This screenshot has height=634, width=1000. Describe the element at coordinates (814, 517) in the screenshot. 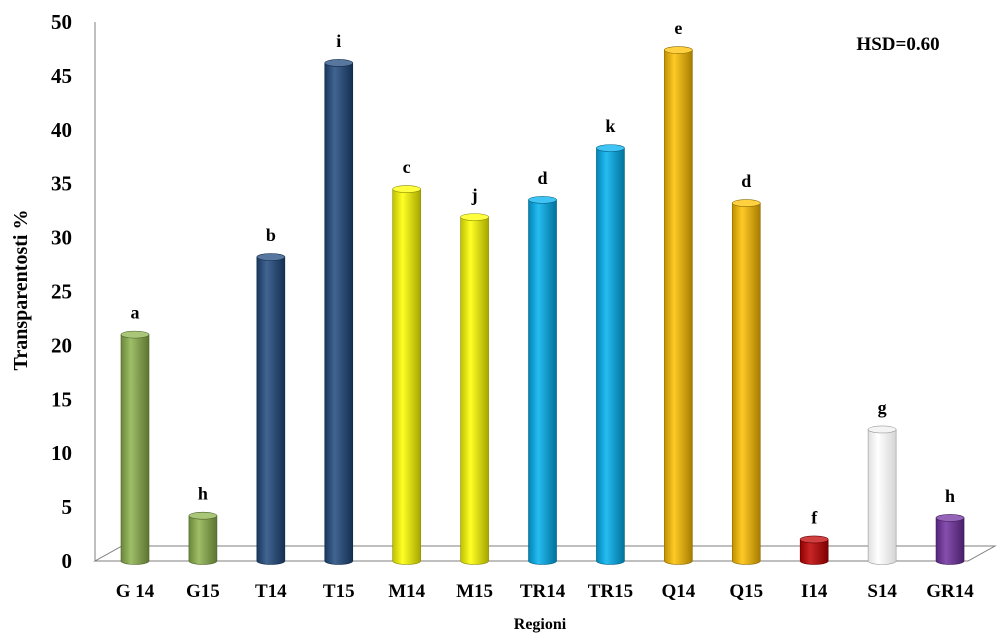

I see `significance-letter: f` at that location.